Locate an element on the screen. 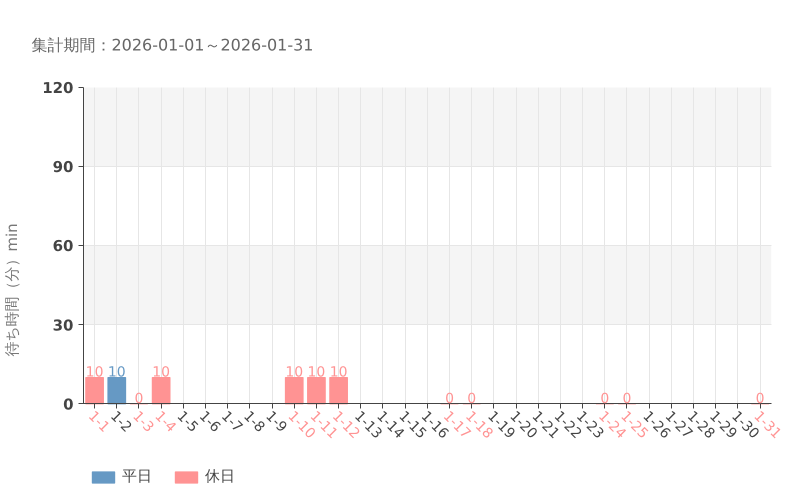 The height and width of the screenshot is (500, 800). legend-label: 平日 is located at coordinates (137, 476).